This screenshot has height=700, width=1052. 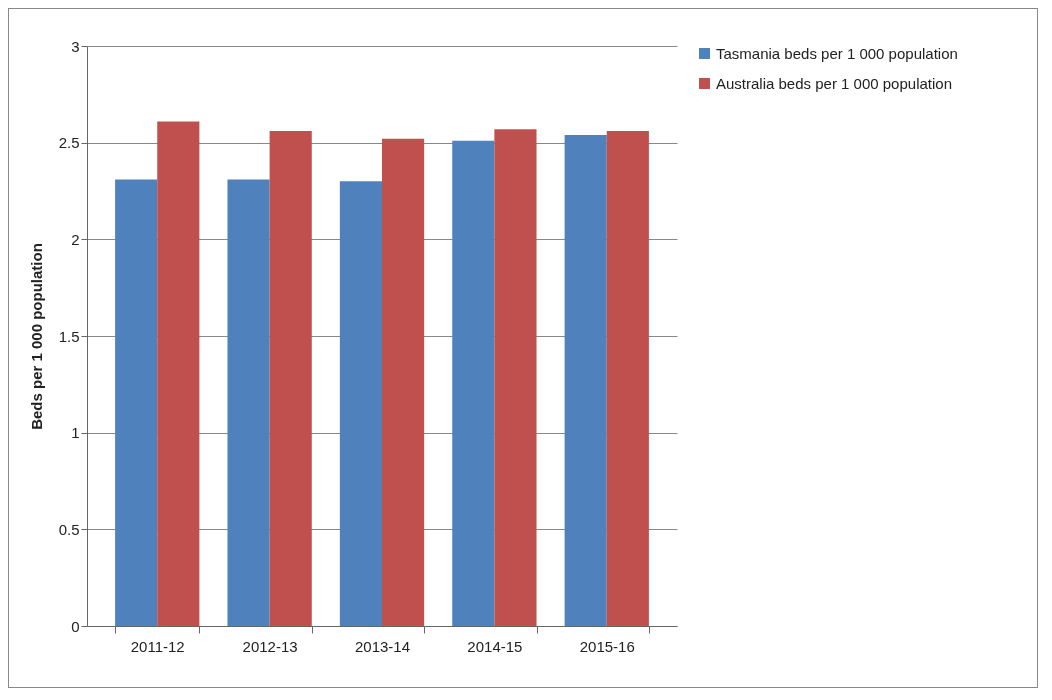 I want to click on y-tick-label: 1, so click(x=75, y=433).